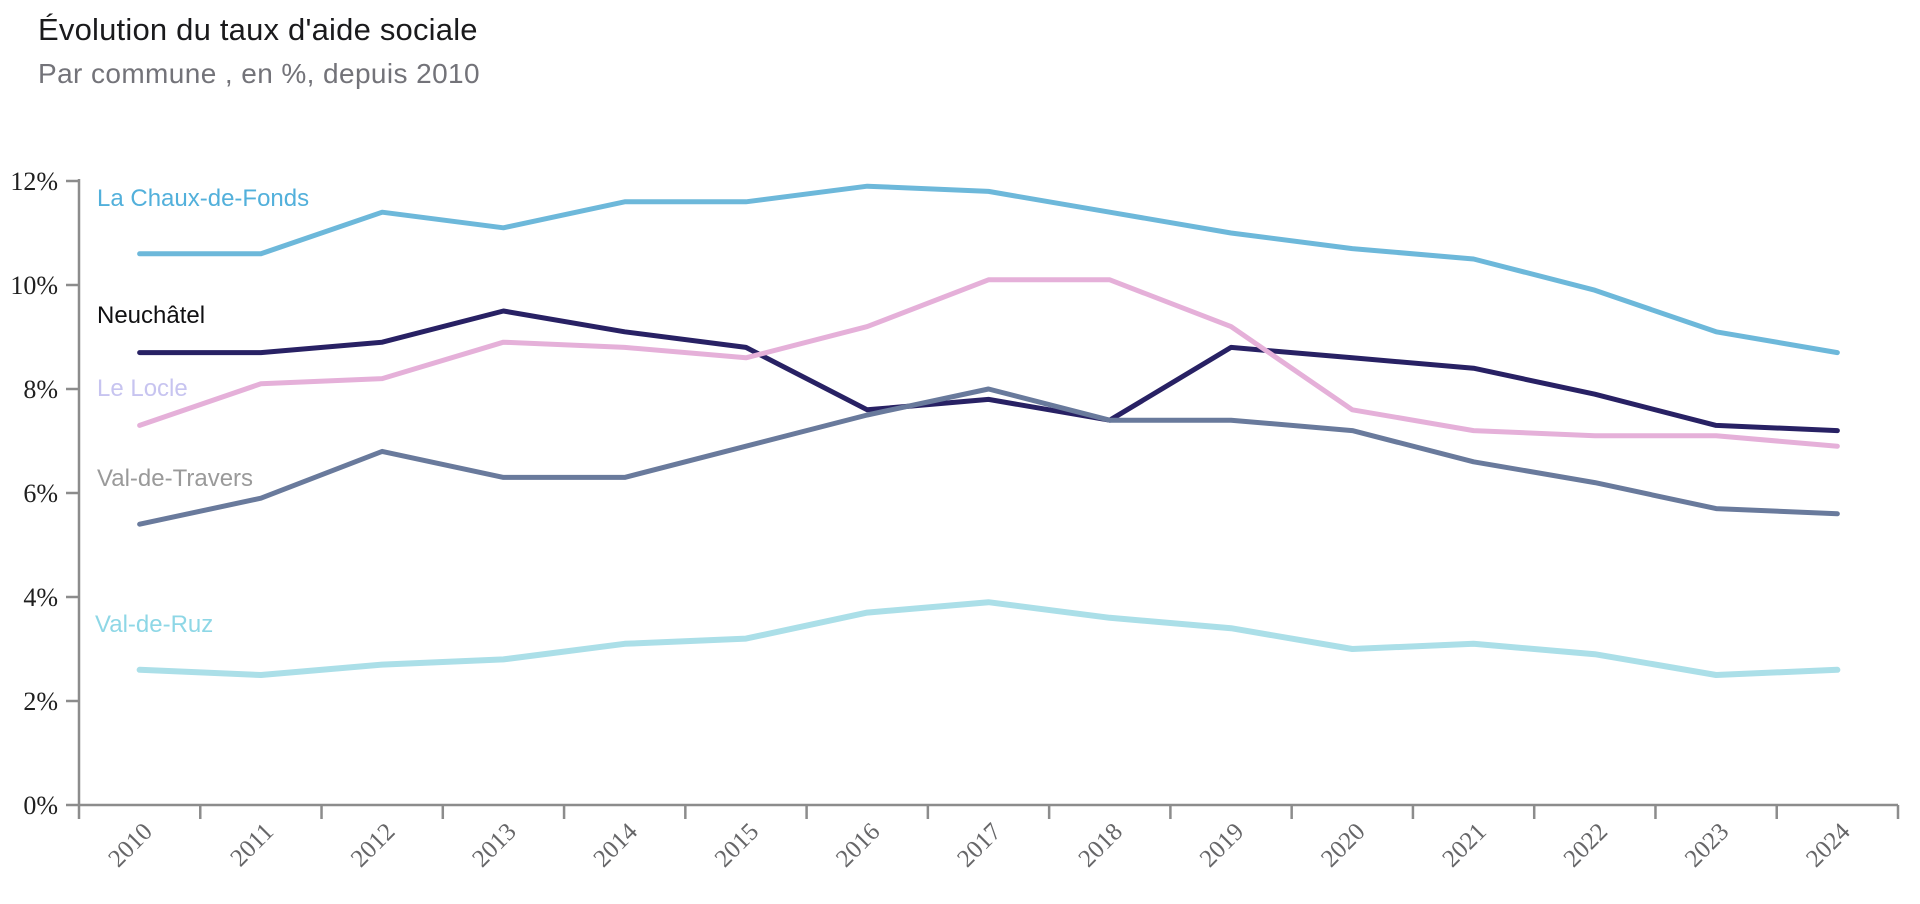  I want to click on x-tick-label: 2021, so click(1464, 845).